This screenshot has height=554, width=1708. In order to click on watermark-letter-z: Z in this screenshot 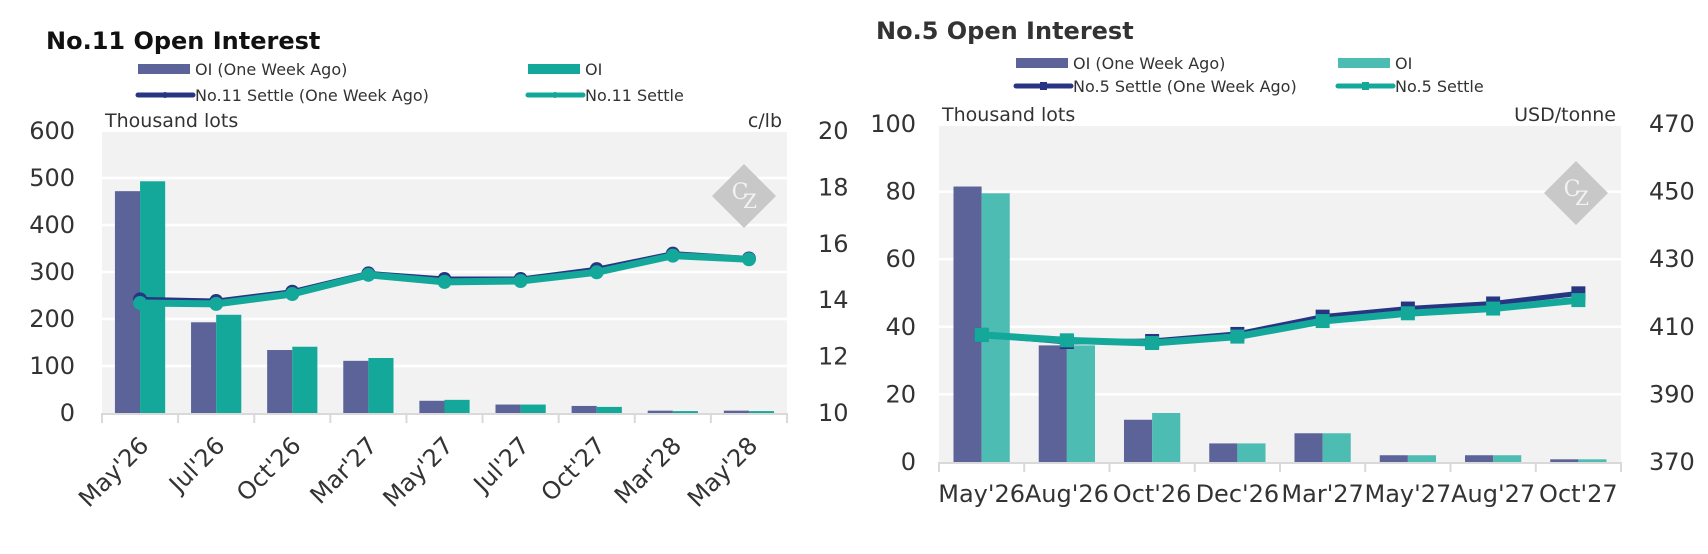, I will do `click(1582, 198)`.